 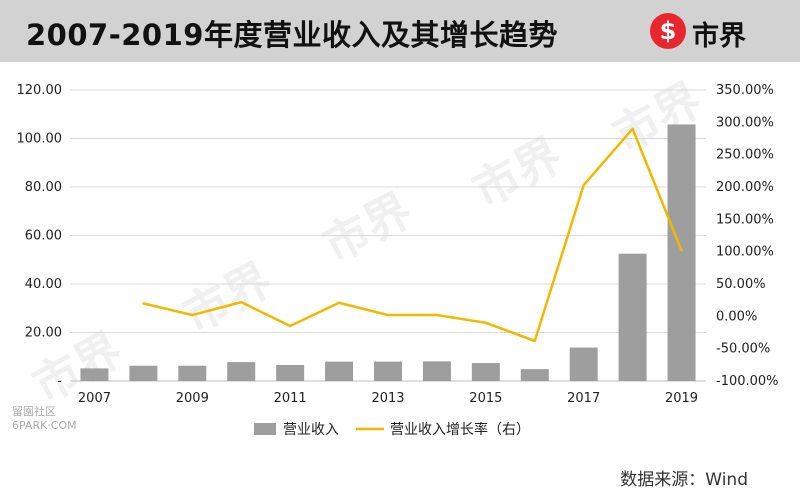 I want to click on dollar-icon: $, so click(x=668, y=31).